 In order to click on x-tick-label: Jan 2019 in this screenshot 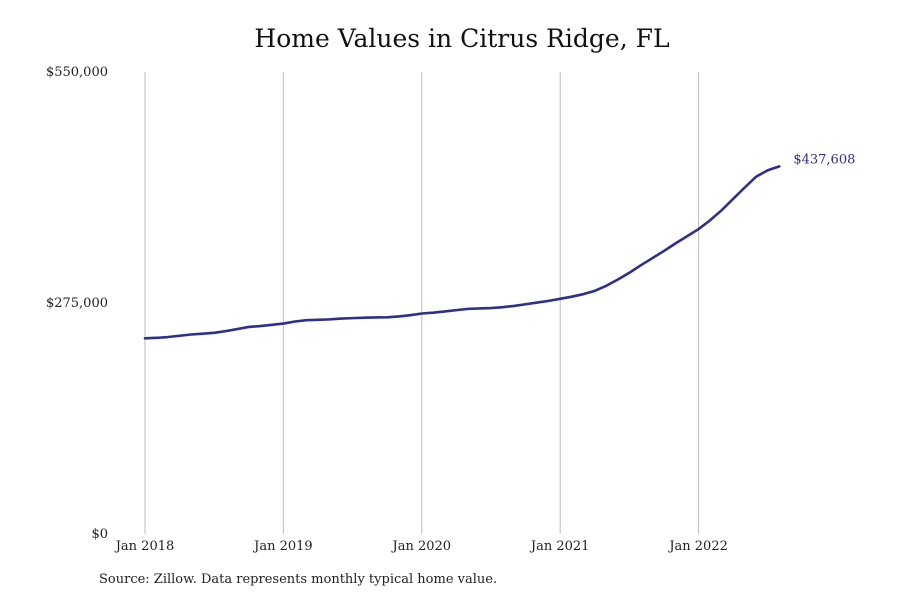, I will do `click(282, 546)`.